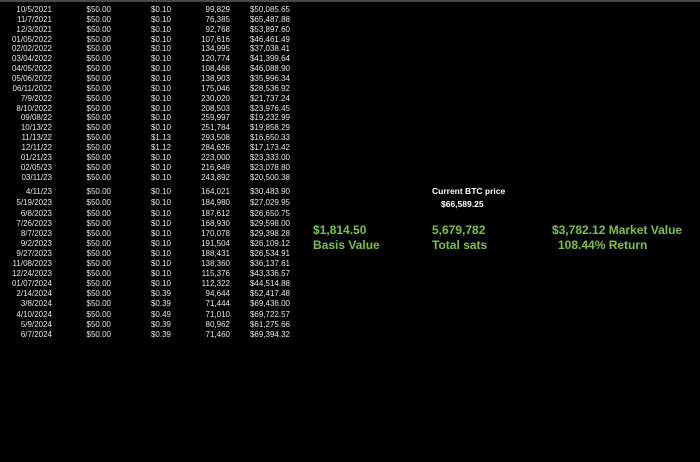 This screenshot has height=462, width=700. Describe the element at coordinates (34, 29) in the screenshot. I see `cell-date: 12/3/2021` at that location.